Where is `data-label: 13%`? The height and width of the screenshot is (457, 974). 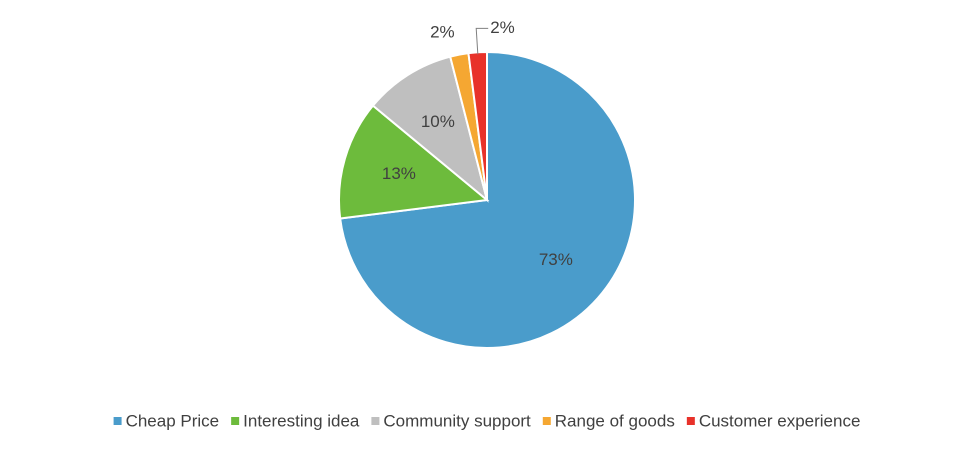 data-label: 13% is located at coordinates (399, 173).